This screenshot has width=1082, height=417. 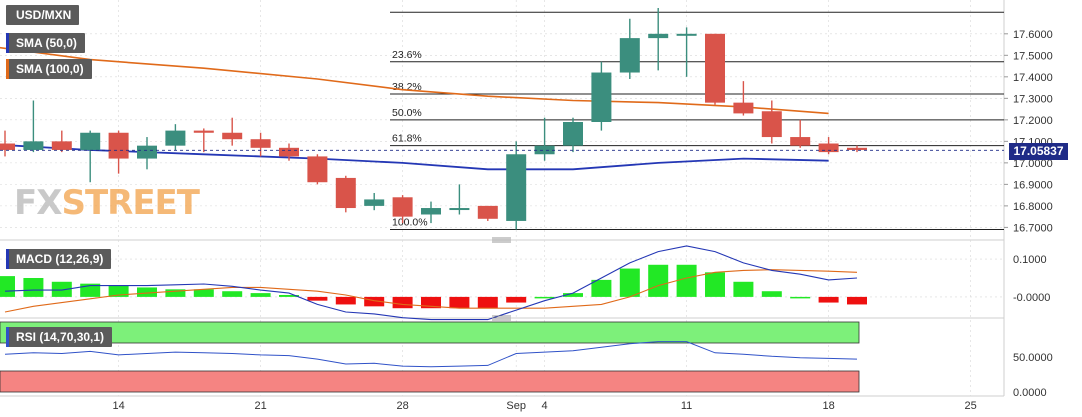 I want to click on time-tick-label: Sep, so click(x=516, y=406).